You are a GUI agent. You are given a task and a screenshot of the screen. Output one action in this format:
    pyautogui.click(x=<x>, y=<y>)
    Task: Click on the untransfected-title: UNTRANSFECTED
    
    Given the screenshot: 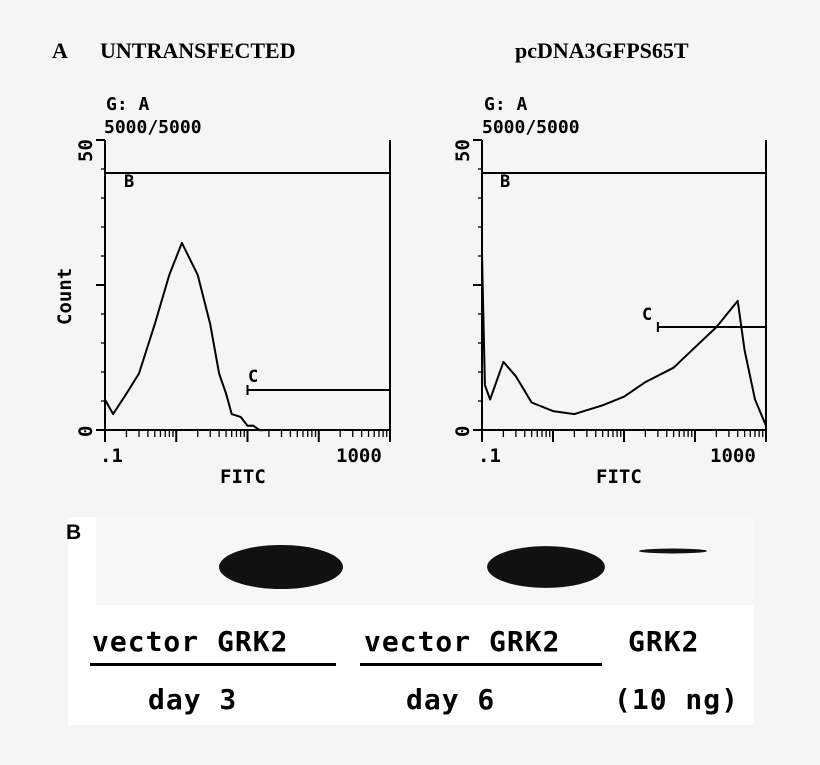 What is the action you would take?
    pyautogui.click(x=198, y=50)
    